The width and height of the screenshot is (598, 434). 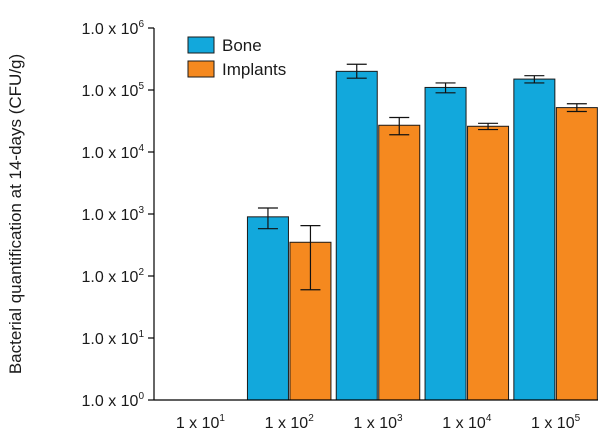 I want to click on y-tick-label: 1.0 x 100, so click(x=113, y=400).